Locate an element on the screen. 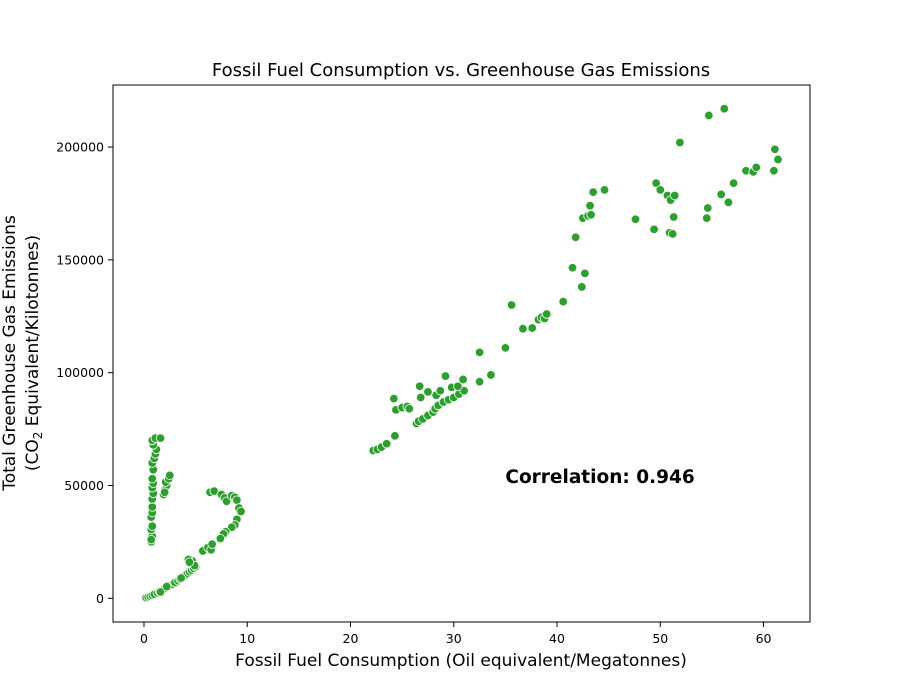 This screenshot has width=900, height=700. y-axis-label-line1: Total Greenhouse Gas Emissions is located at coordinates (10, 353).